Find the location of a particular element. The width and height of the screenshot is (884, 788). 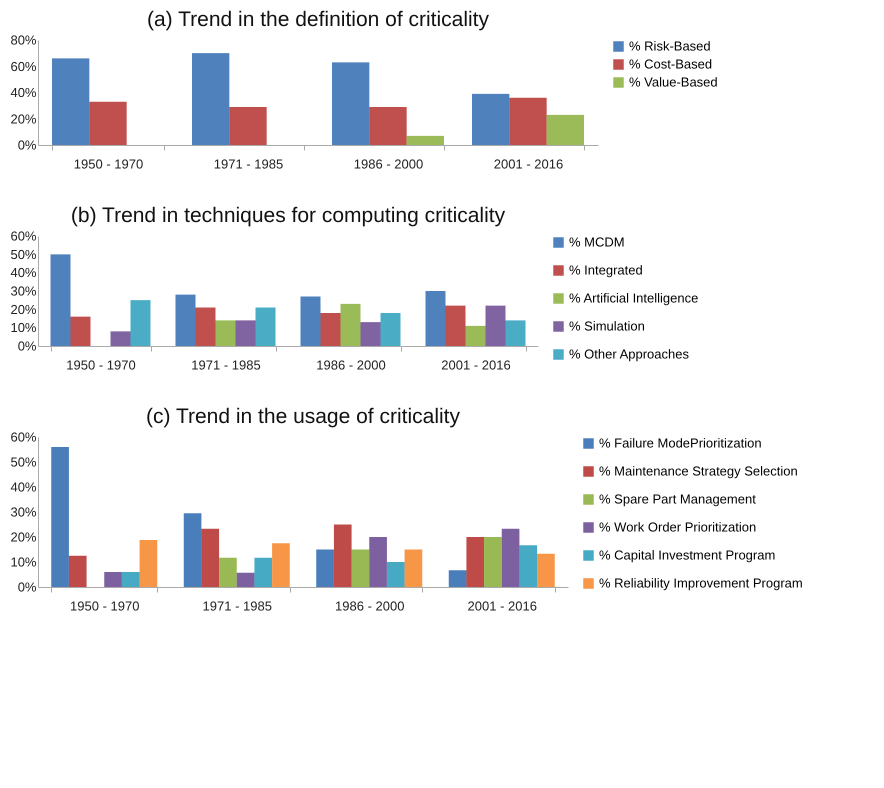

legend-label: % Spare Part Management is located at coordinates (677, 499).